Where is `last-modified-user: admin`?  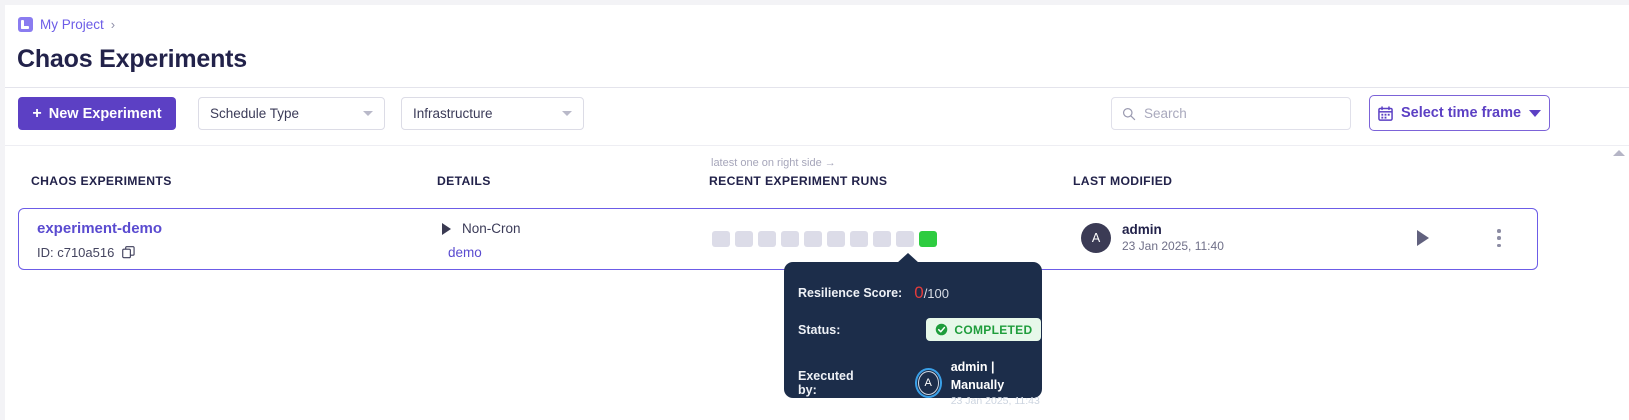
last-modified-user: admin is located at coordinates (1142, 229).